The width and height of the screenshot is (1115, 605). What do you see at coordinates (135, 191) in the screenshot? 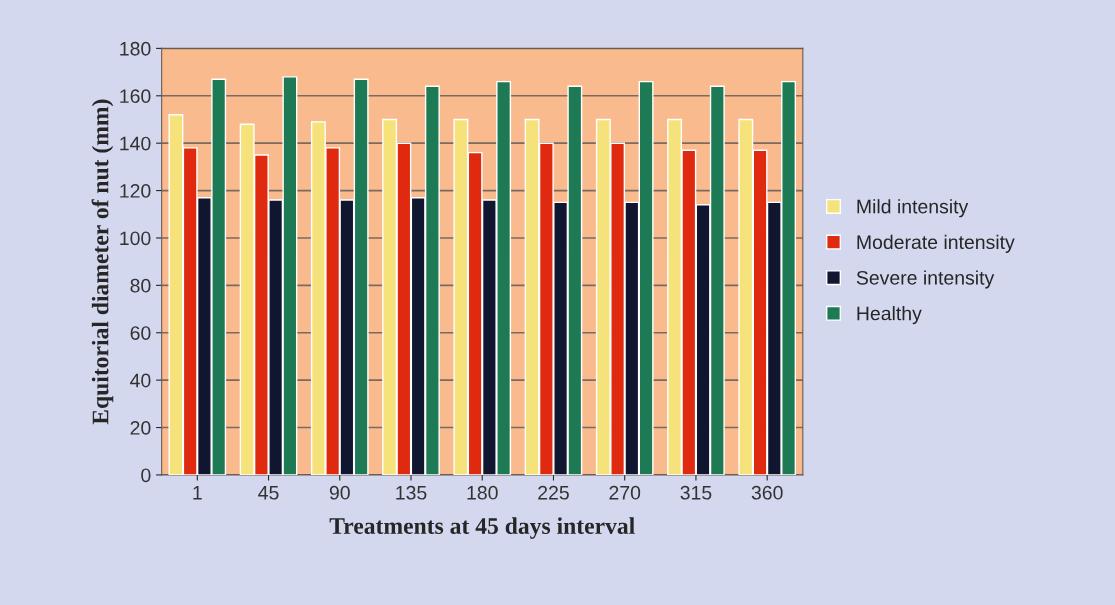
I see `y-tick-label: 120` at bounding box center [135, 191].